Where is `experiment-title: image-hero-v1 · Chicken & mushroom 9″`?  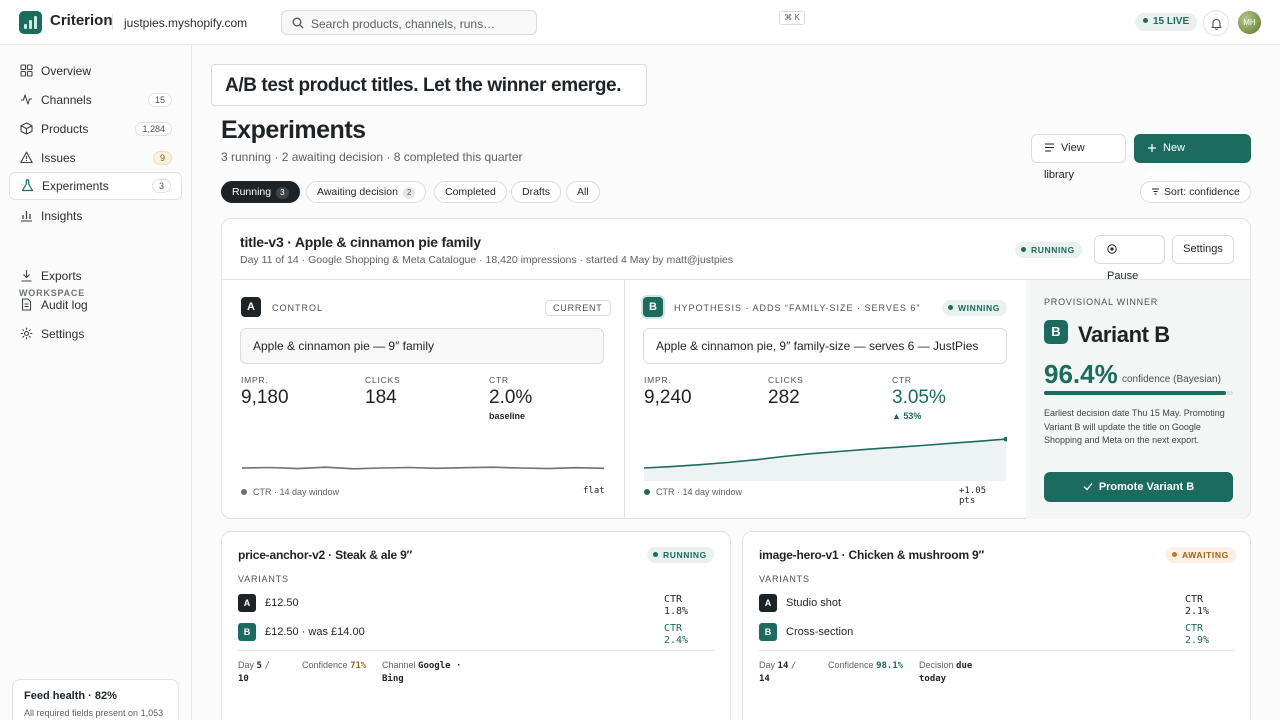
experiment-title: image-hero-v1 · Chicken & mushroom 9″ is located at coordinates (872, 555).